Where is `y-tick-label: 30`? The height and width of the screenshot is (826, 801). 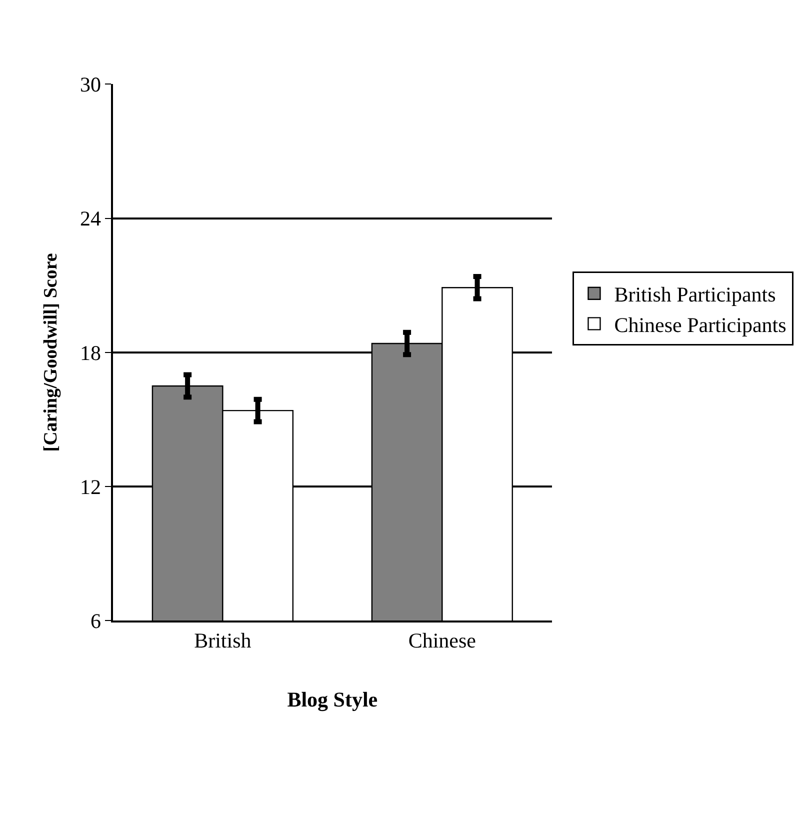
y-tick-label: 30 is located at coordinates (90, 84).